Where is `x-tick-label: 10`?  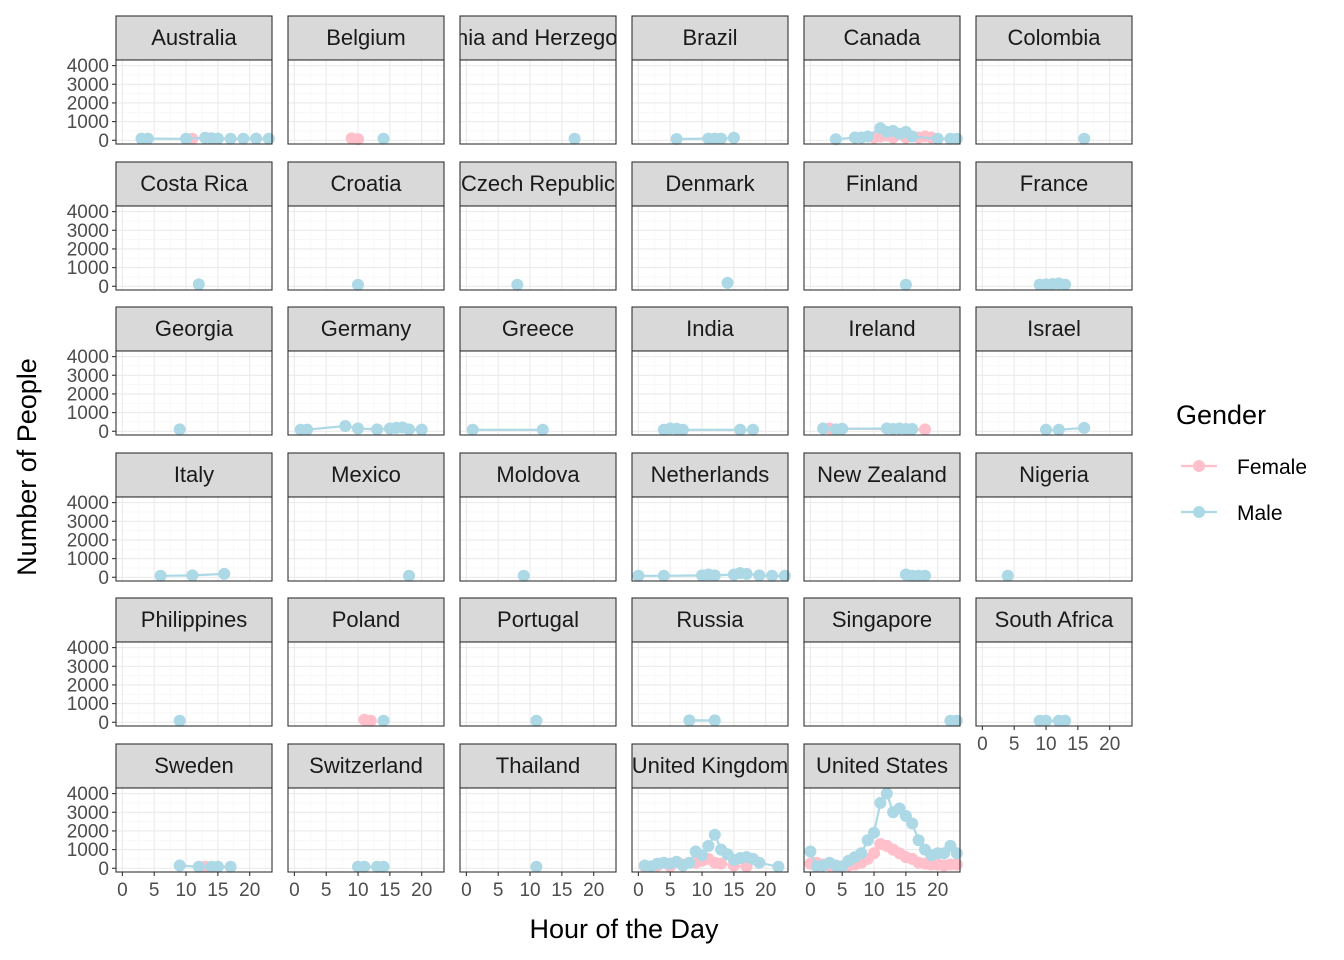
x-tick-label: 10 is located at coordinates (701, 890).